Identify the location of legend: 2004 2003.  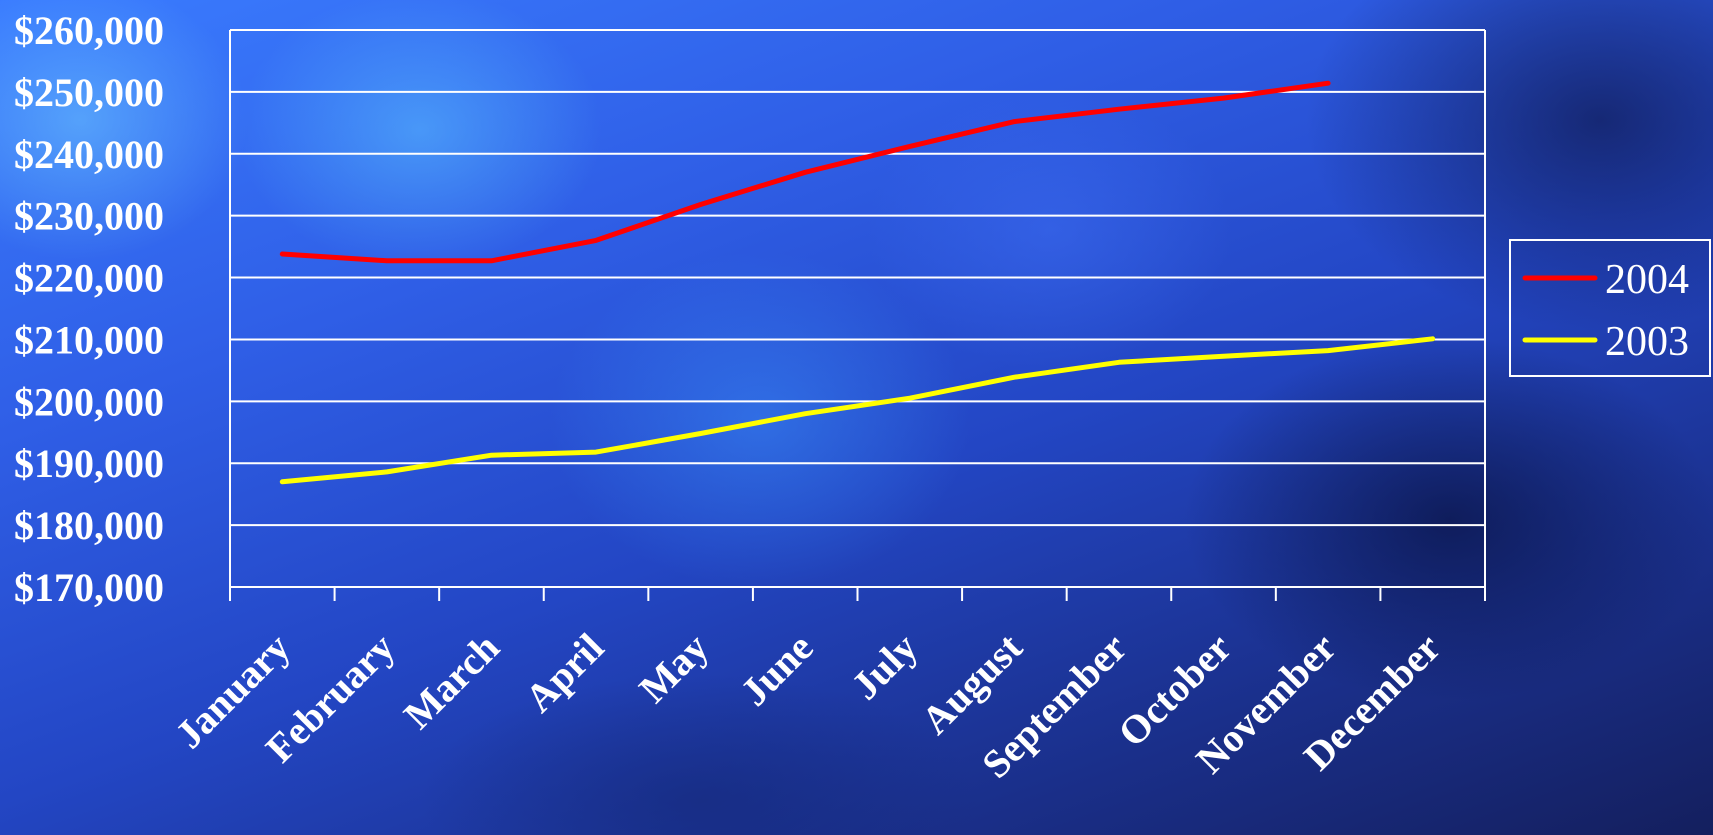
(1610, 308).